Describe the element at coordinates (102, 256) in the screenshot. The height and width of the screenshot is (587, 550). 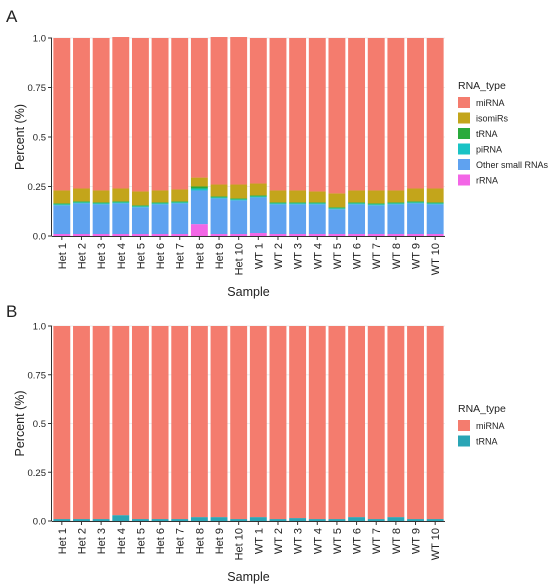
I see `x-tick-label-het-3: Het 3` at that location.